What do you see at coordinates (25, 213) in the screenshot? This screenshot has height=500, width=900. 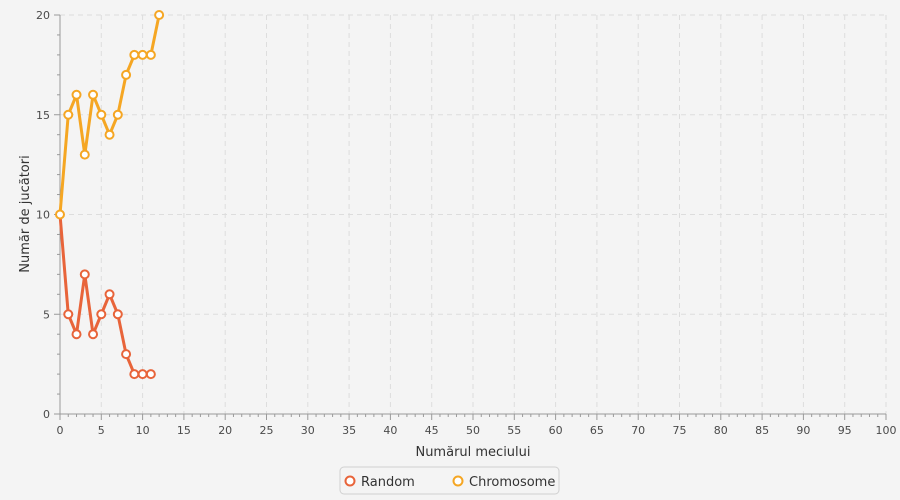 I see `y-axis-title: Număr de jucători` at bounding box center [25, 213].